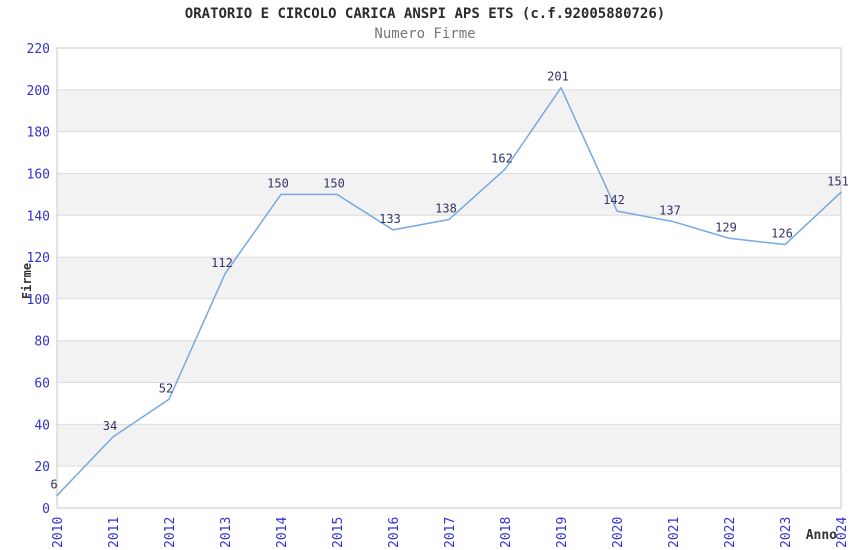 The width and height of the screenshot is (850, 550). Describe the element at coordinates (42, 342) in the screenshot. I see `y-tick-label: 80` at that location.